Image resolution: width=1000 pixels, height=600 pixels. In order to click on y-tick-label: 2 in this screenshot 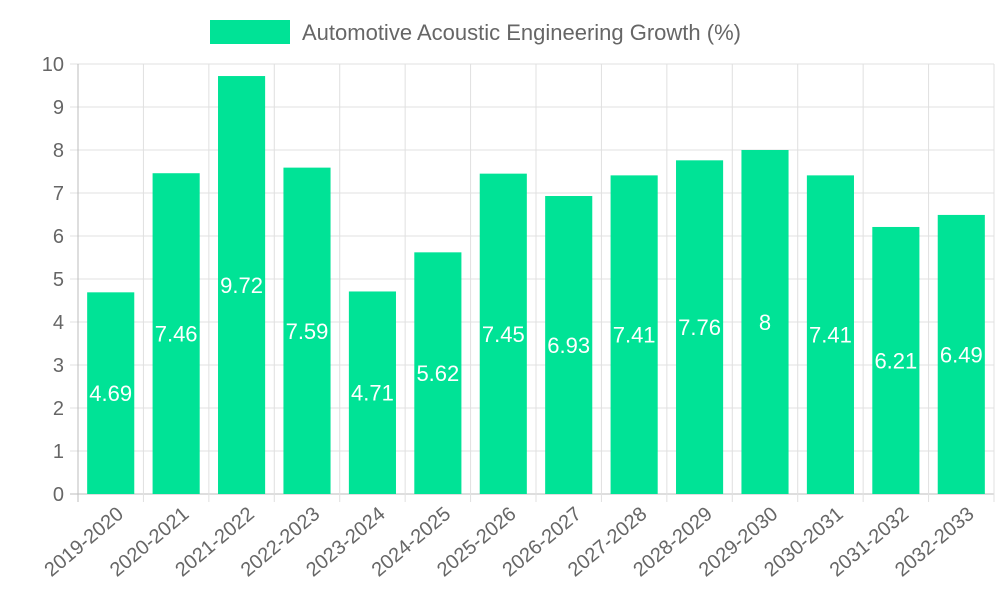, I will do `click(58, 409)`.